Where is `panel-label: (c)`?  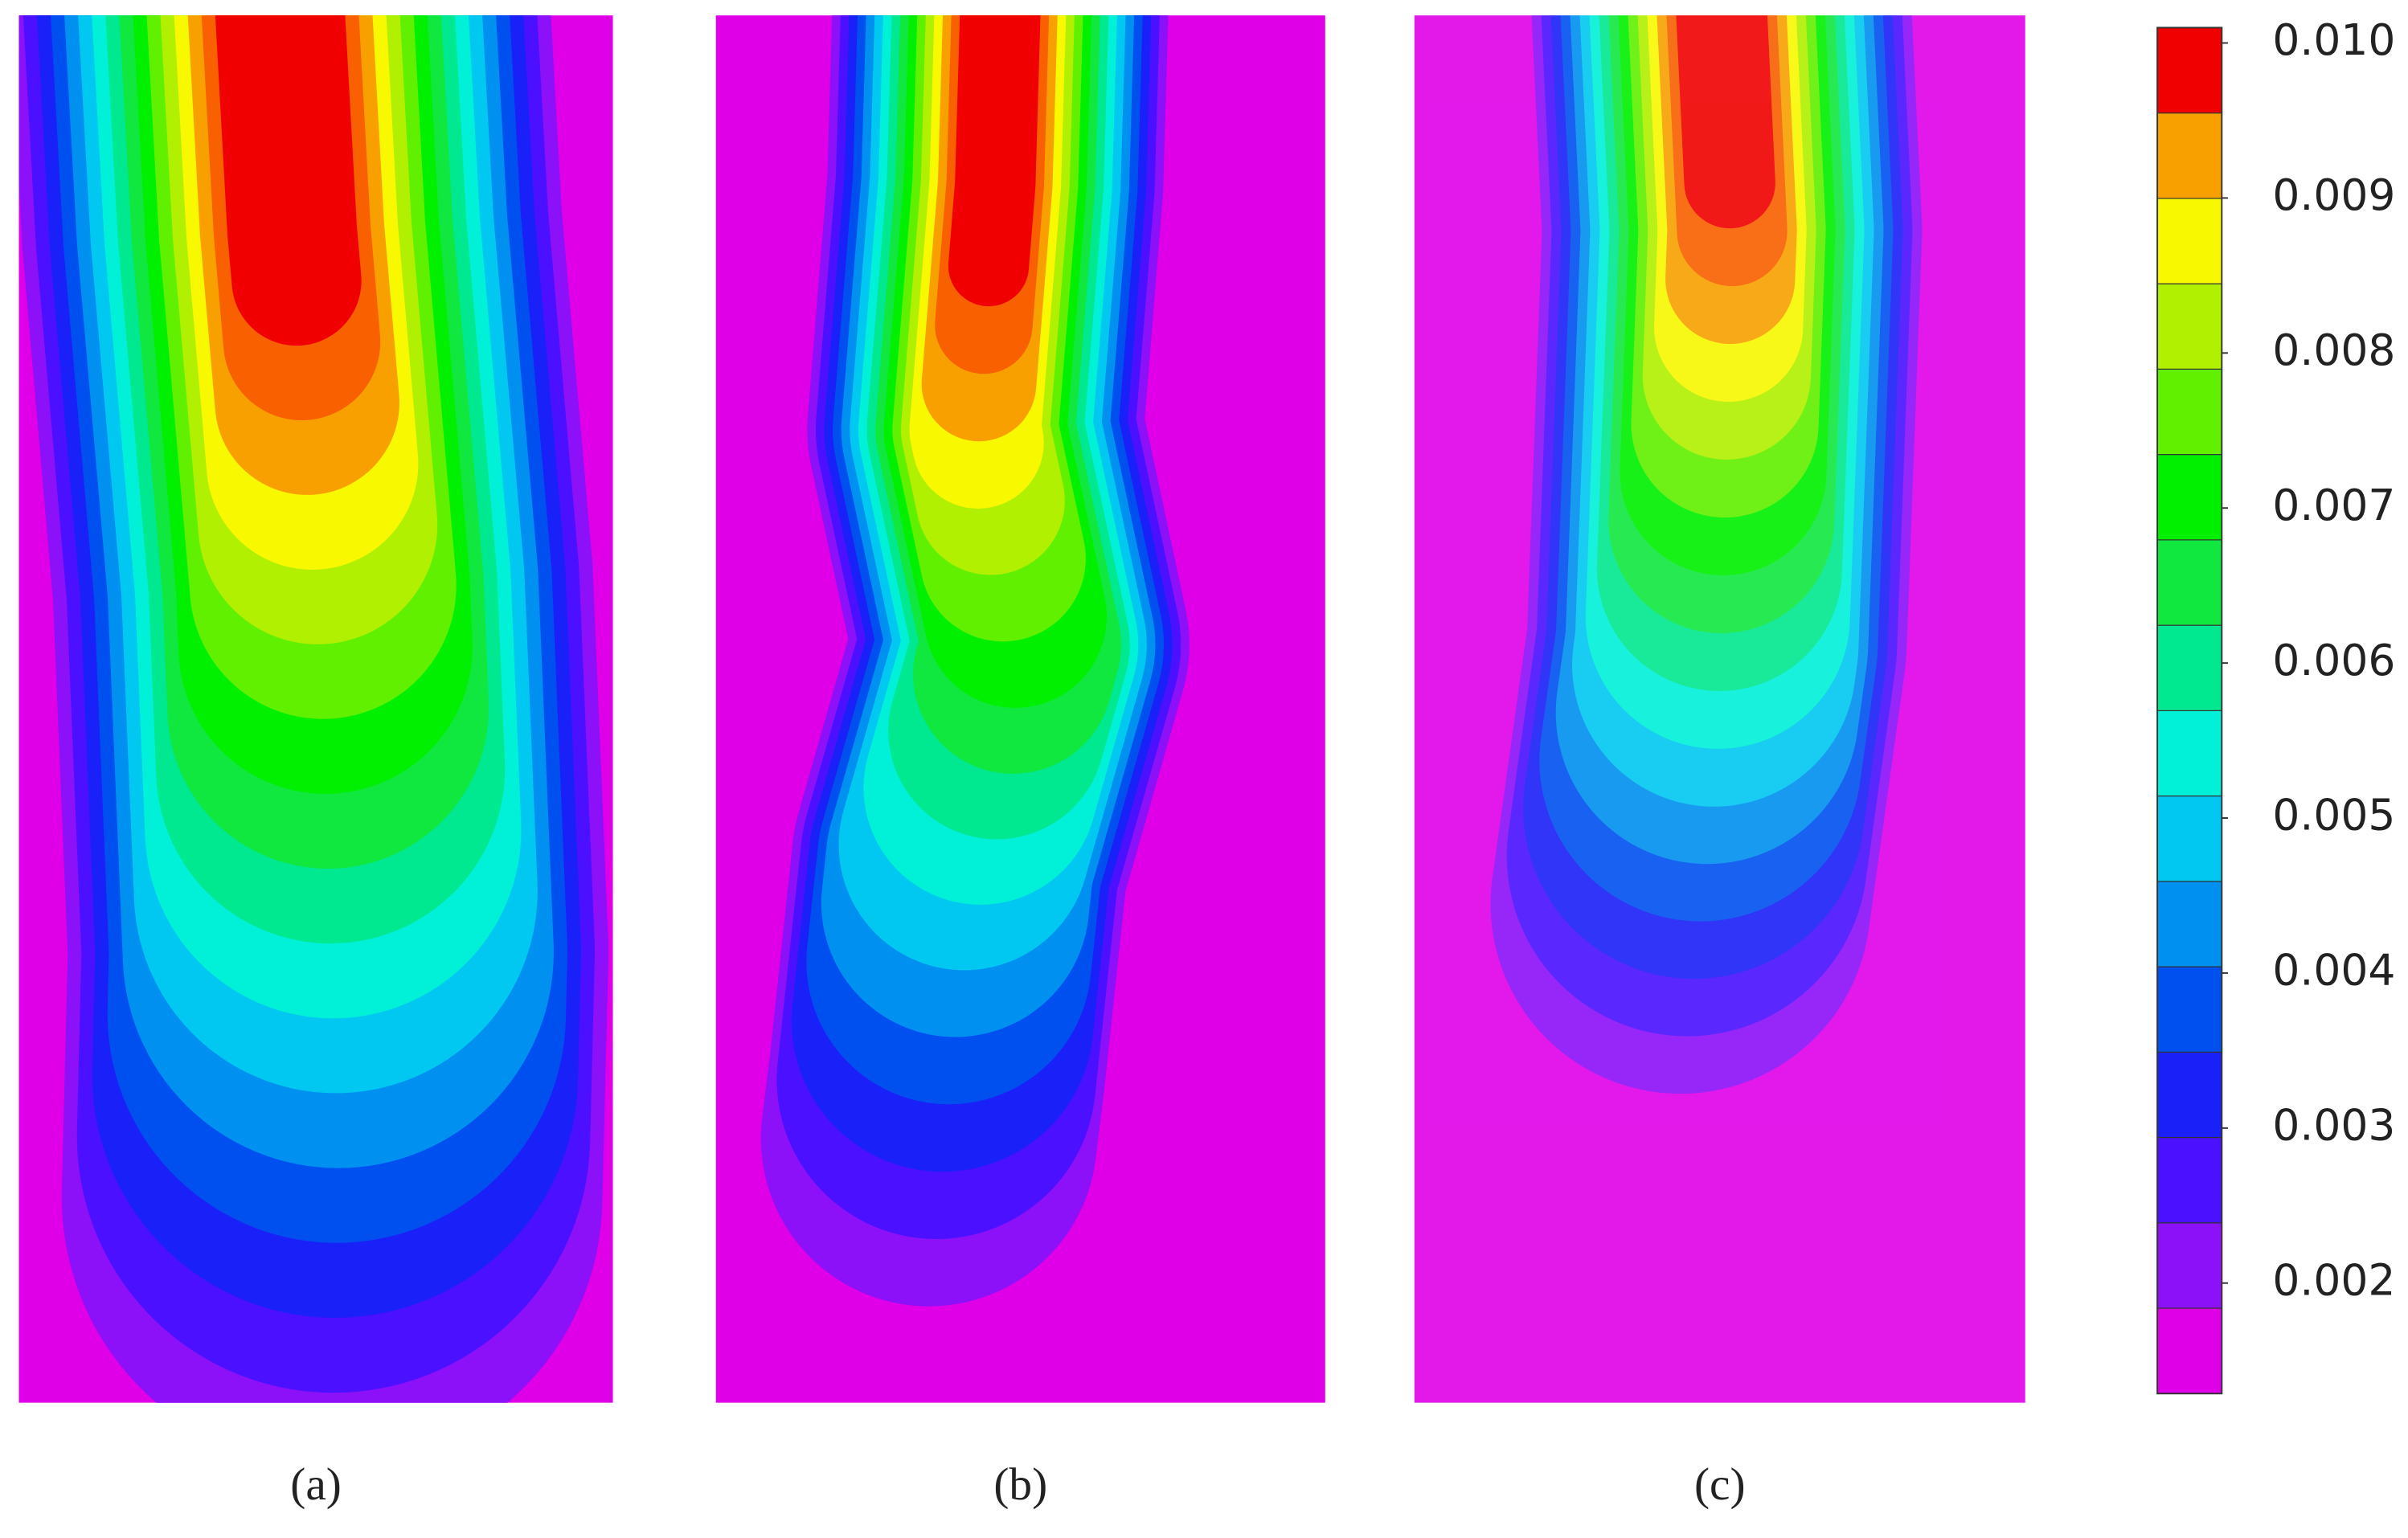
panel-label: (c) is located at coordinates (1720, 1485).